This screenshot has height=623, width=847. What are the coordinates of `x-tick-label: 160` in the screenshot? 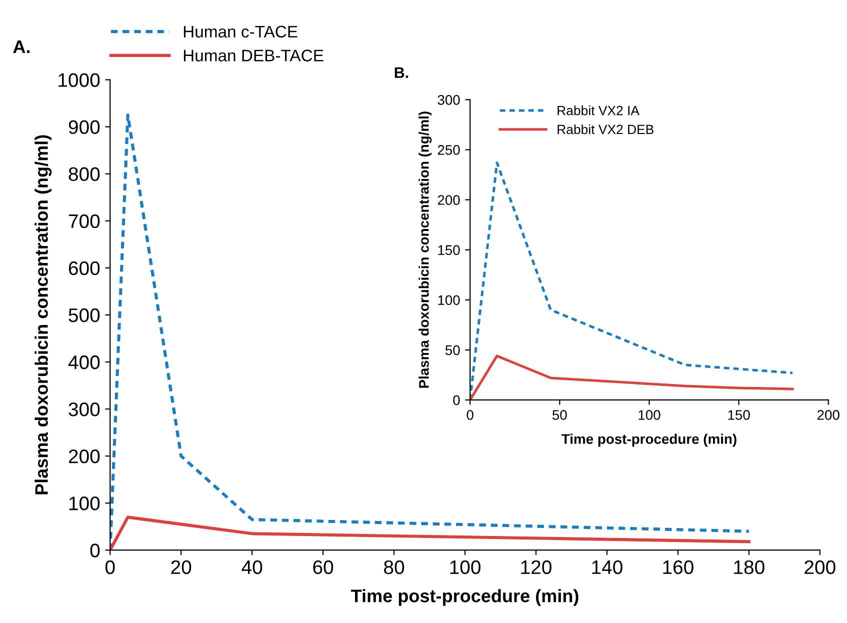 It's located at (678, 567).